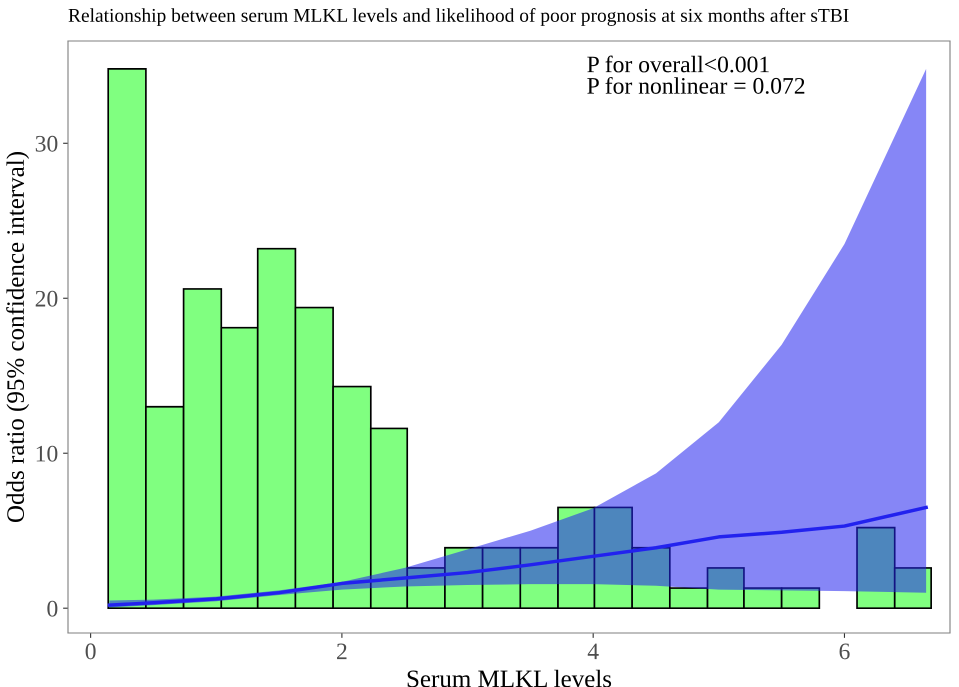 The image size is (959, 687). Describe the element at coordinates (593, 652) in the screenshot. I see `x-tick-label: 4` at that location.